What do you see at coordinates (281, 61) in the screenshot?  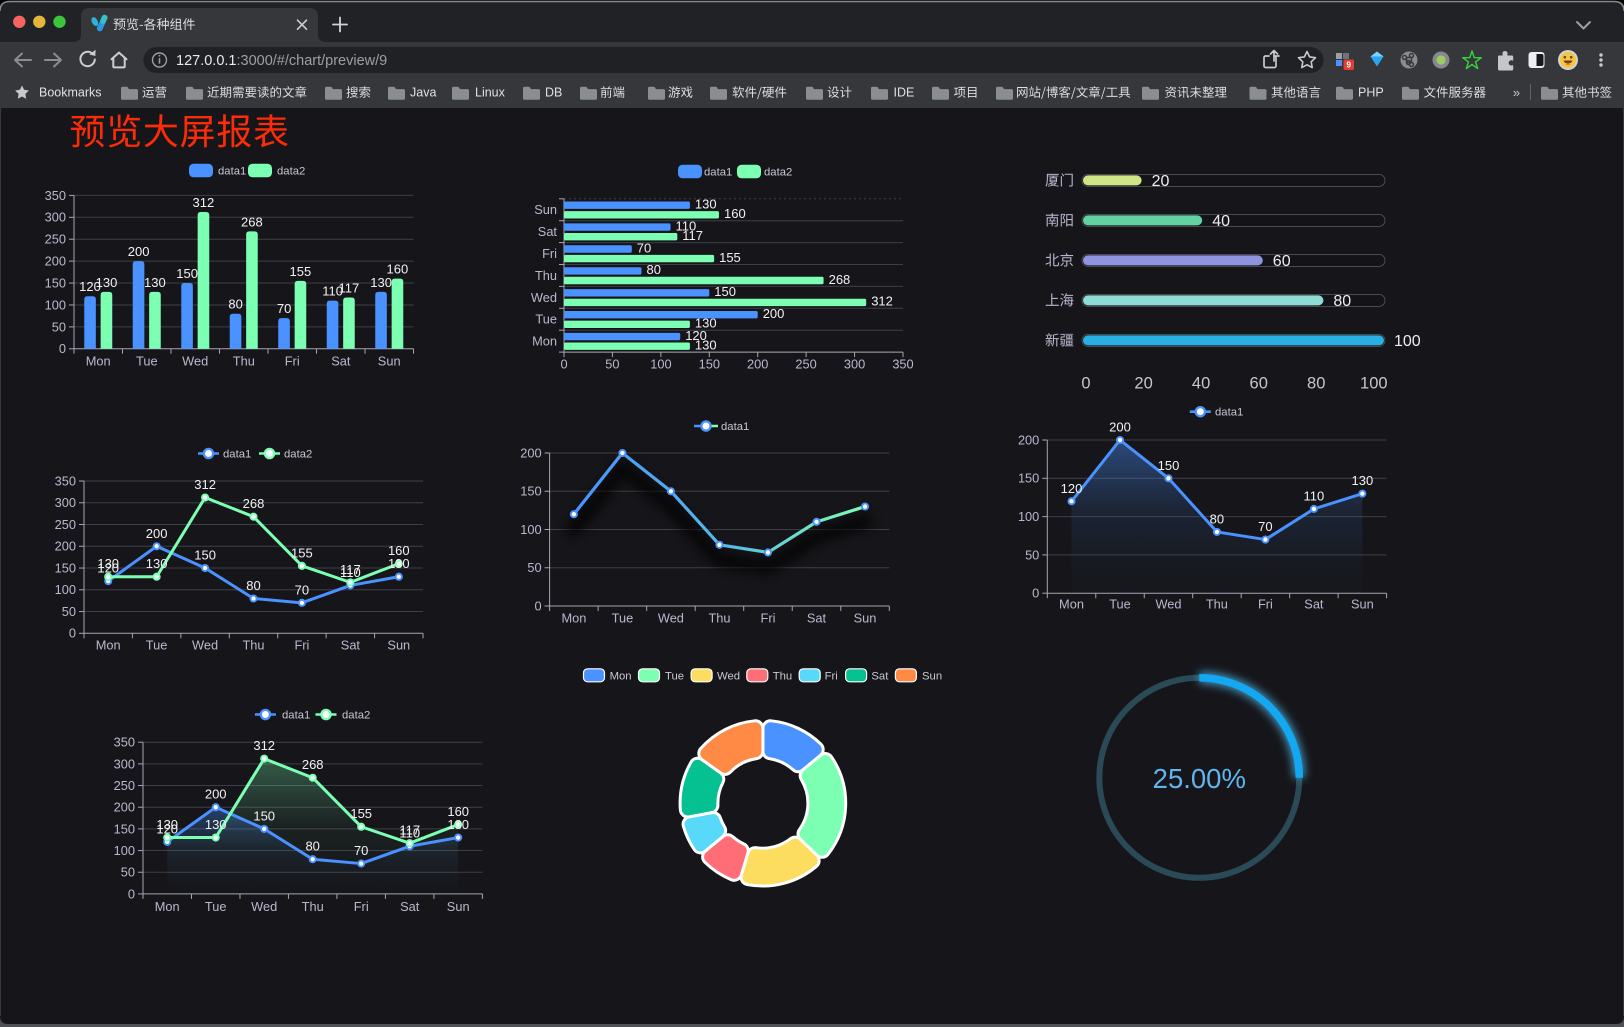 I see `svg-text:127.0.0.1:3000/#/chart/preview: 127.0.0.1:3000/#/chart/preview/9` at bounding box center [281, 61].